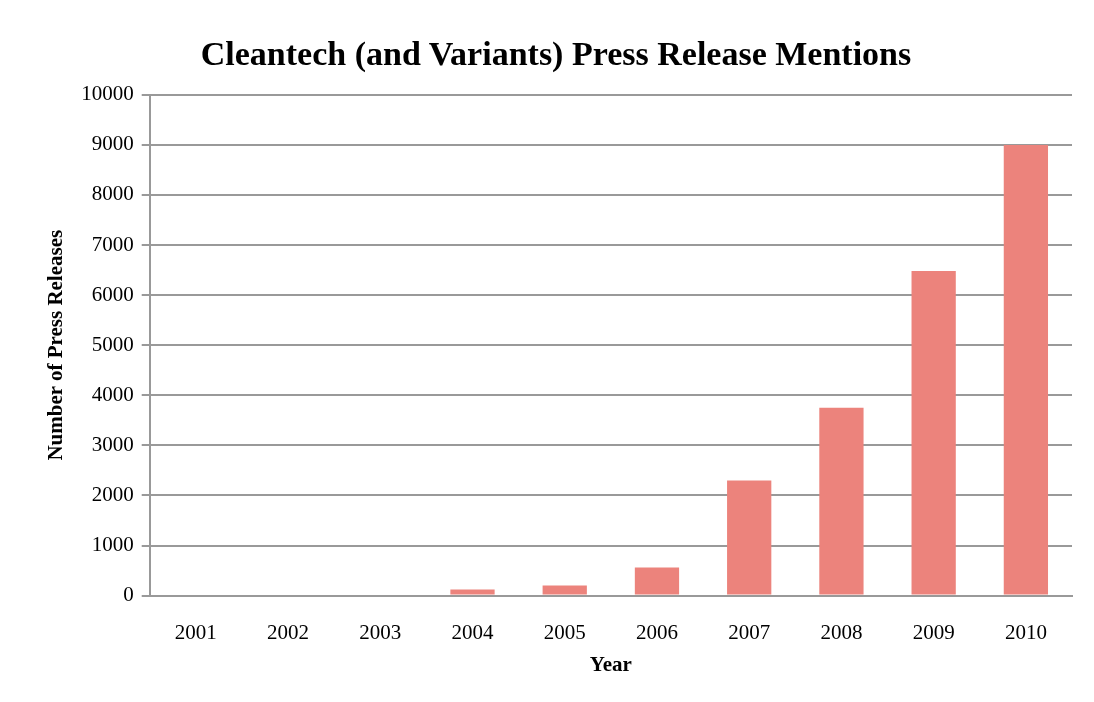 This screenshot has width=1094, height=702. What do you see at coordinates (473, 631) in the screenshot?
I see `x-tick-label: 2004` at bounding box center [473, 631].